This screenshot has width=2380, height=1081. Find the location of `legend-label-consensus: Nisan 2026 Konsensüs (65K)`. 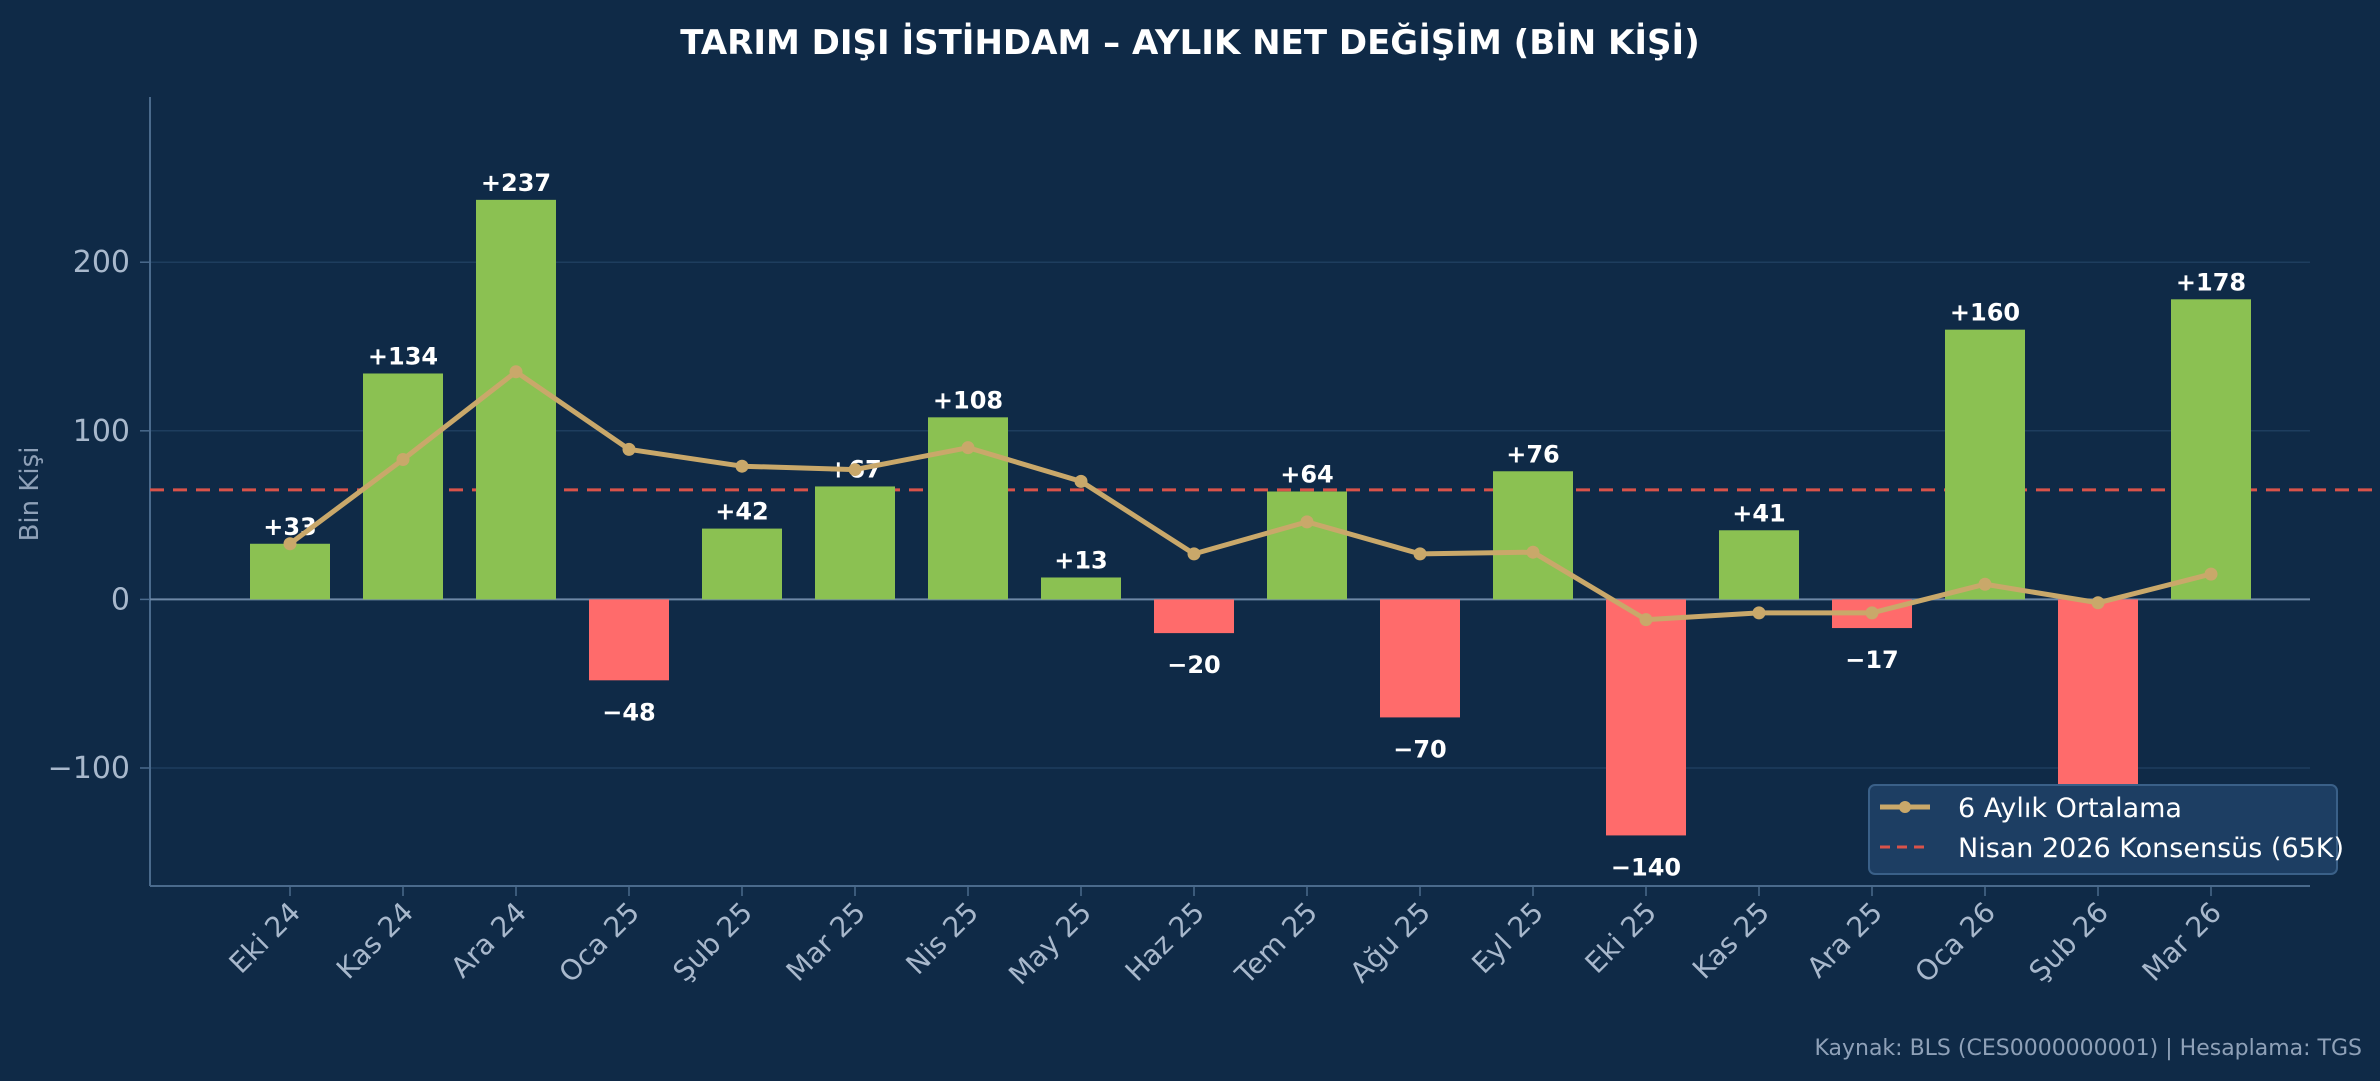

legend-label-consensus: Nisan 2026 Konsensüs (65K) is located at coordinates (2151, 848).